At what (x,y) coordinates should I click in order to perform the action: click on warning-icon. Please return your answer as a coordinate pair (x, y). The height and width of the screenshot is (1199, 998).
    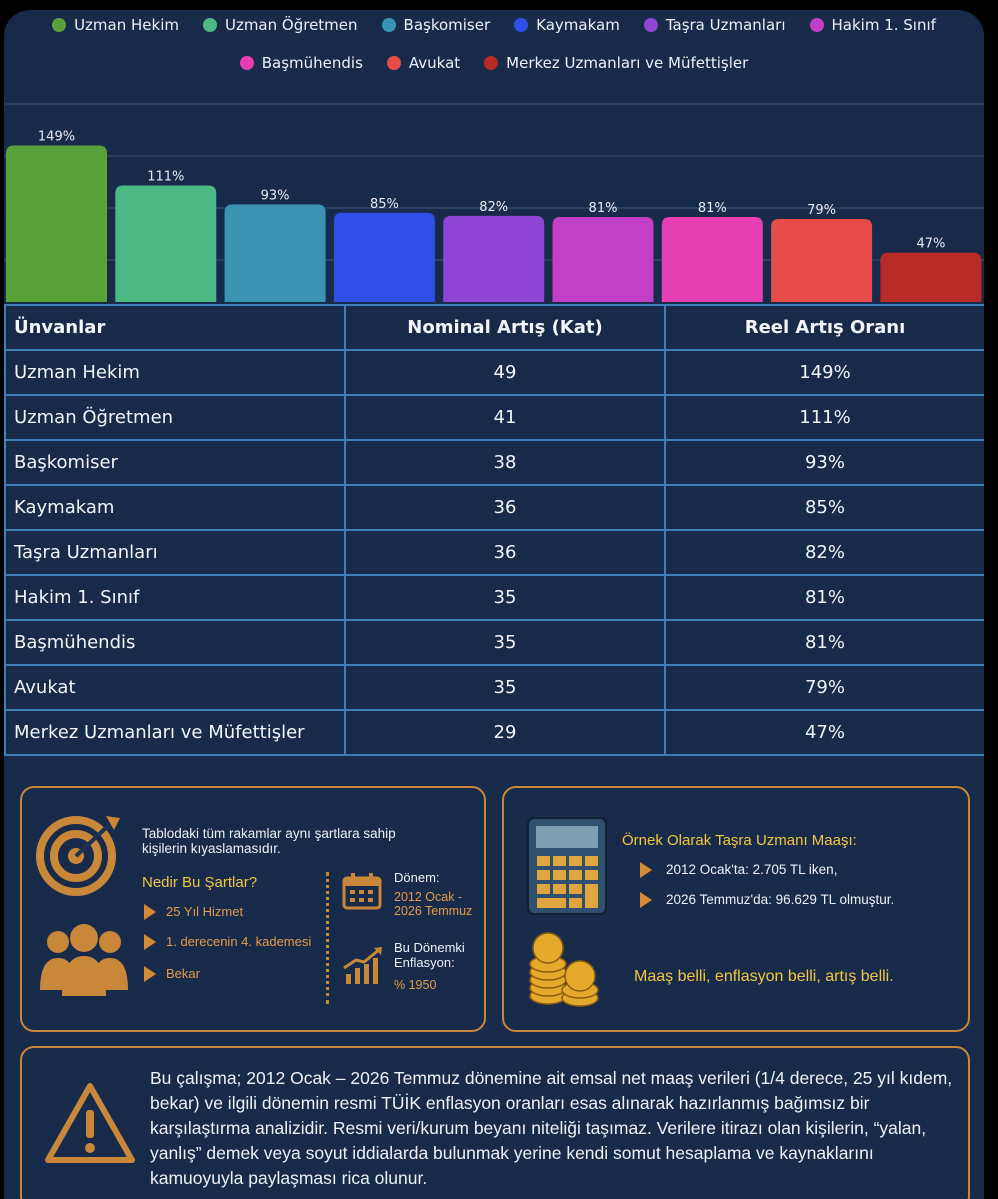
    Looking at the image, I should click on (90, 1123).